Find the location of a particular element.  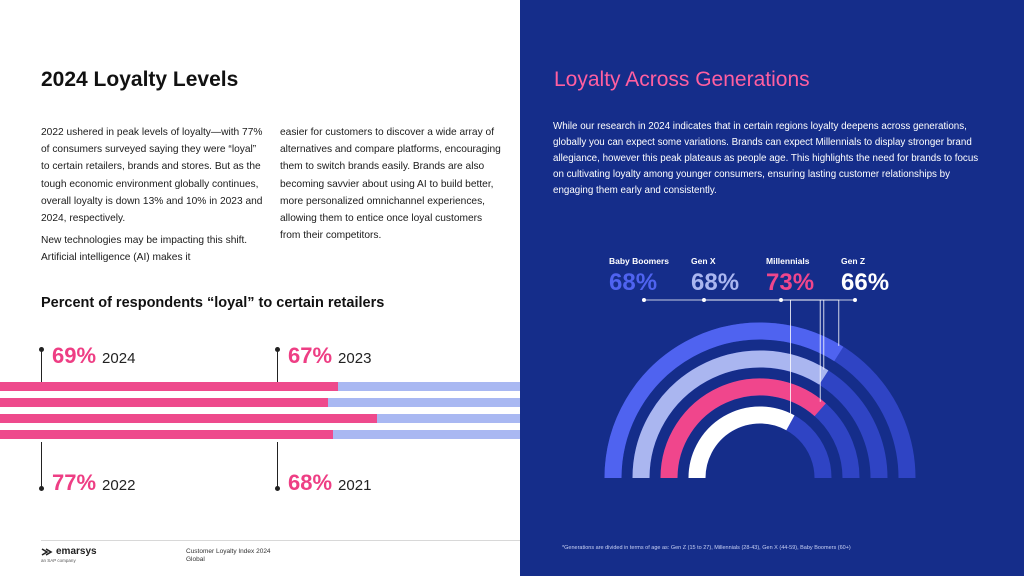

leader-dot-gen-z is located at coordinates (855, 300).